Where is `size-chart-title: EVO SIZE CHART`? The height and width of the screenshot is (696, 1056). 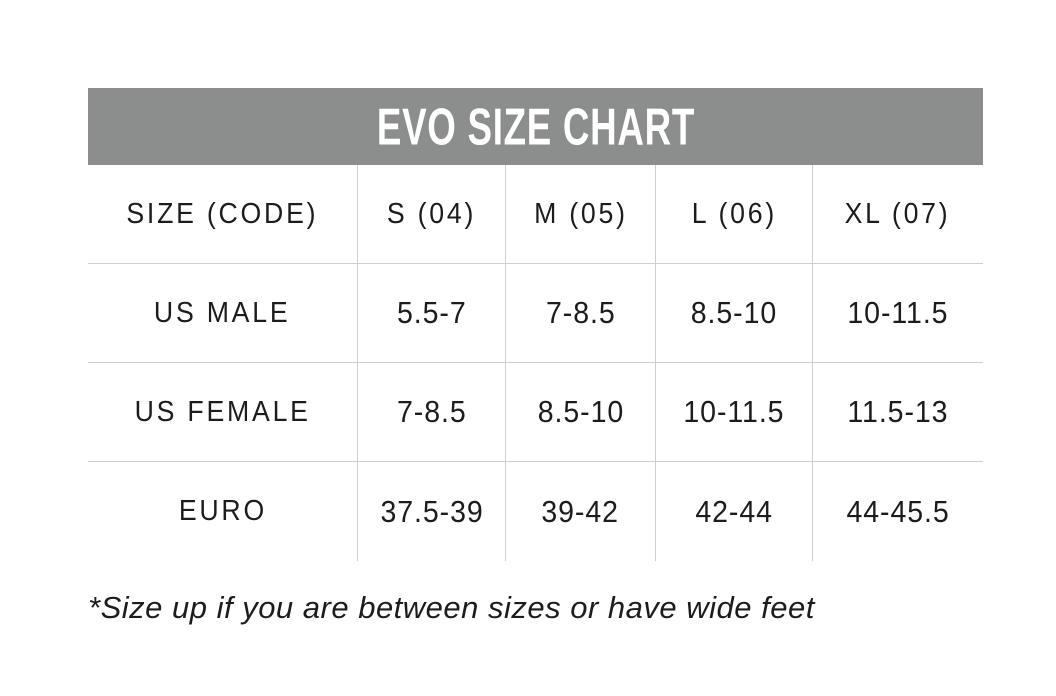 size-chart-title: EVO SIZE CHART is located at coordinates (535, 126).